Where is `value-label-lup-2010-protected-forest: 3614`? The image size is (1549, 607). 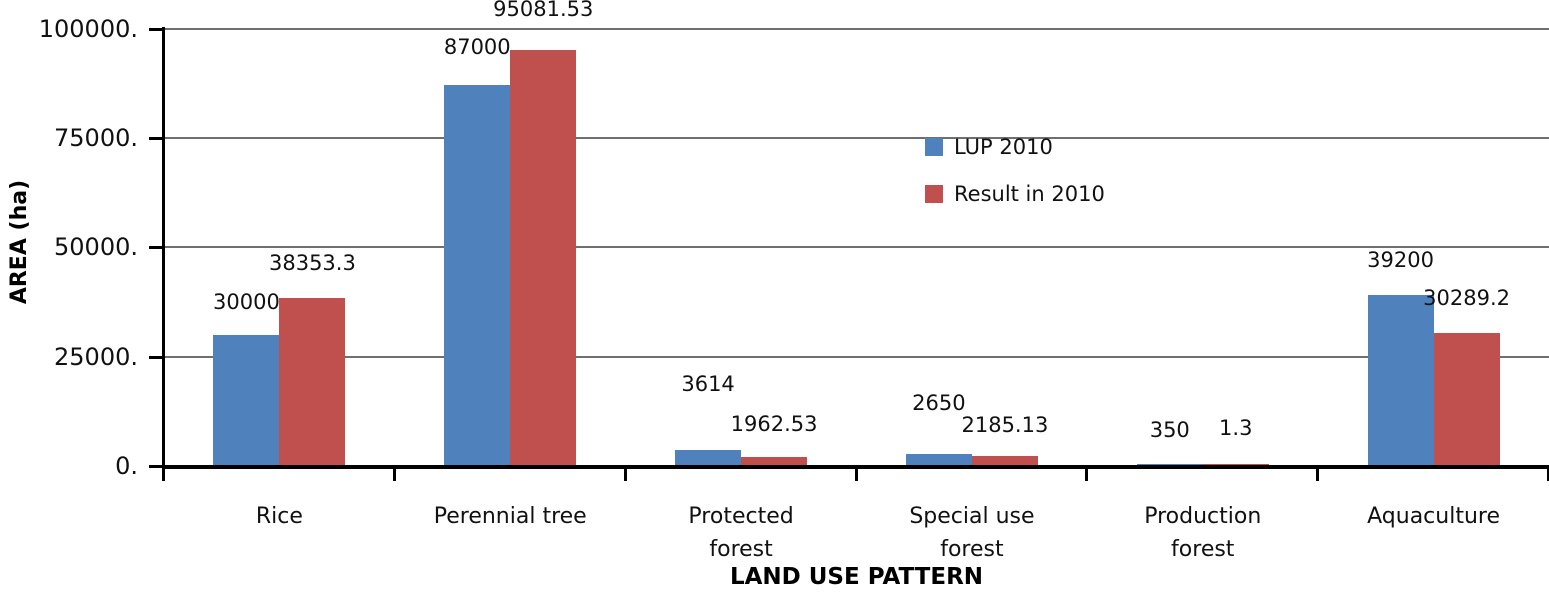 value-label-lup-2010-protected-forest: 3614 is located at coordinates (708, 384).